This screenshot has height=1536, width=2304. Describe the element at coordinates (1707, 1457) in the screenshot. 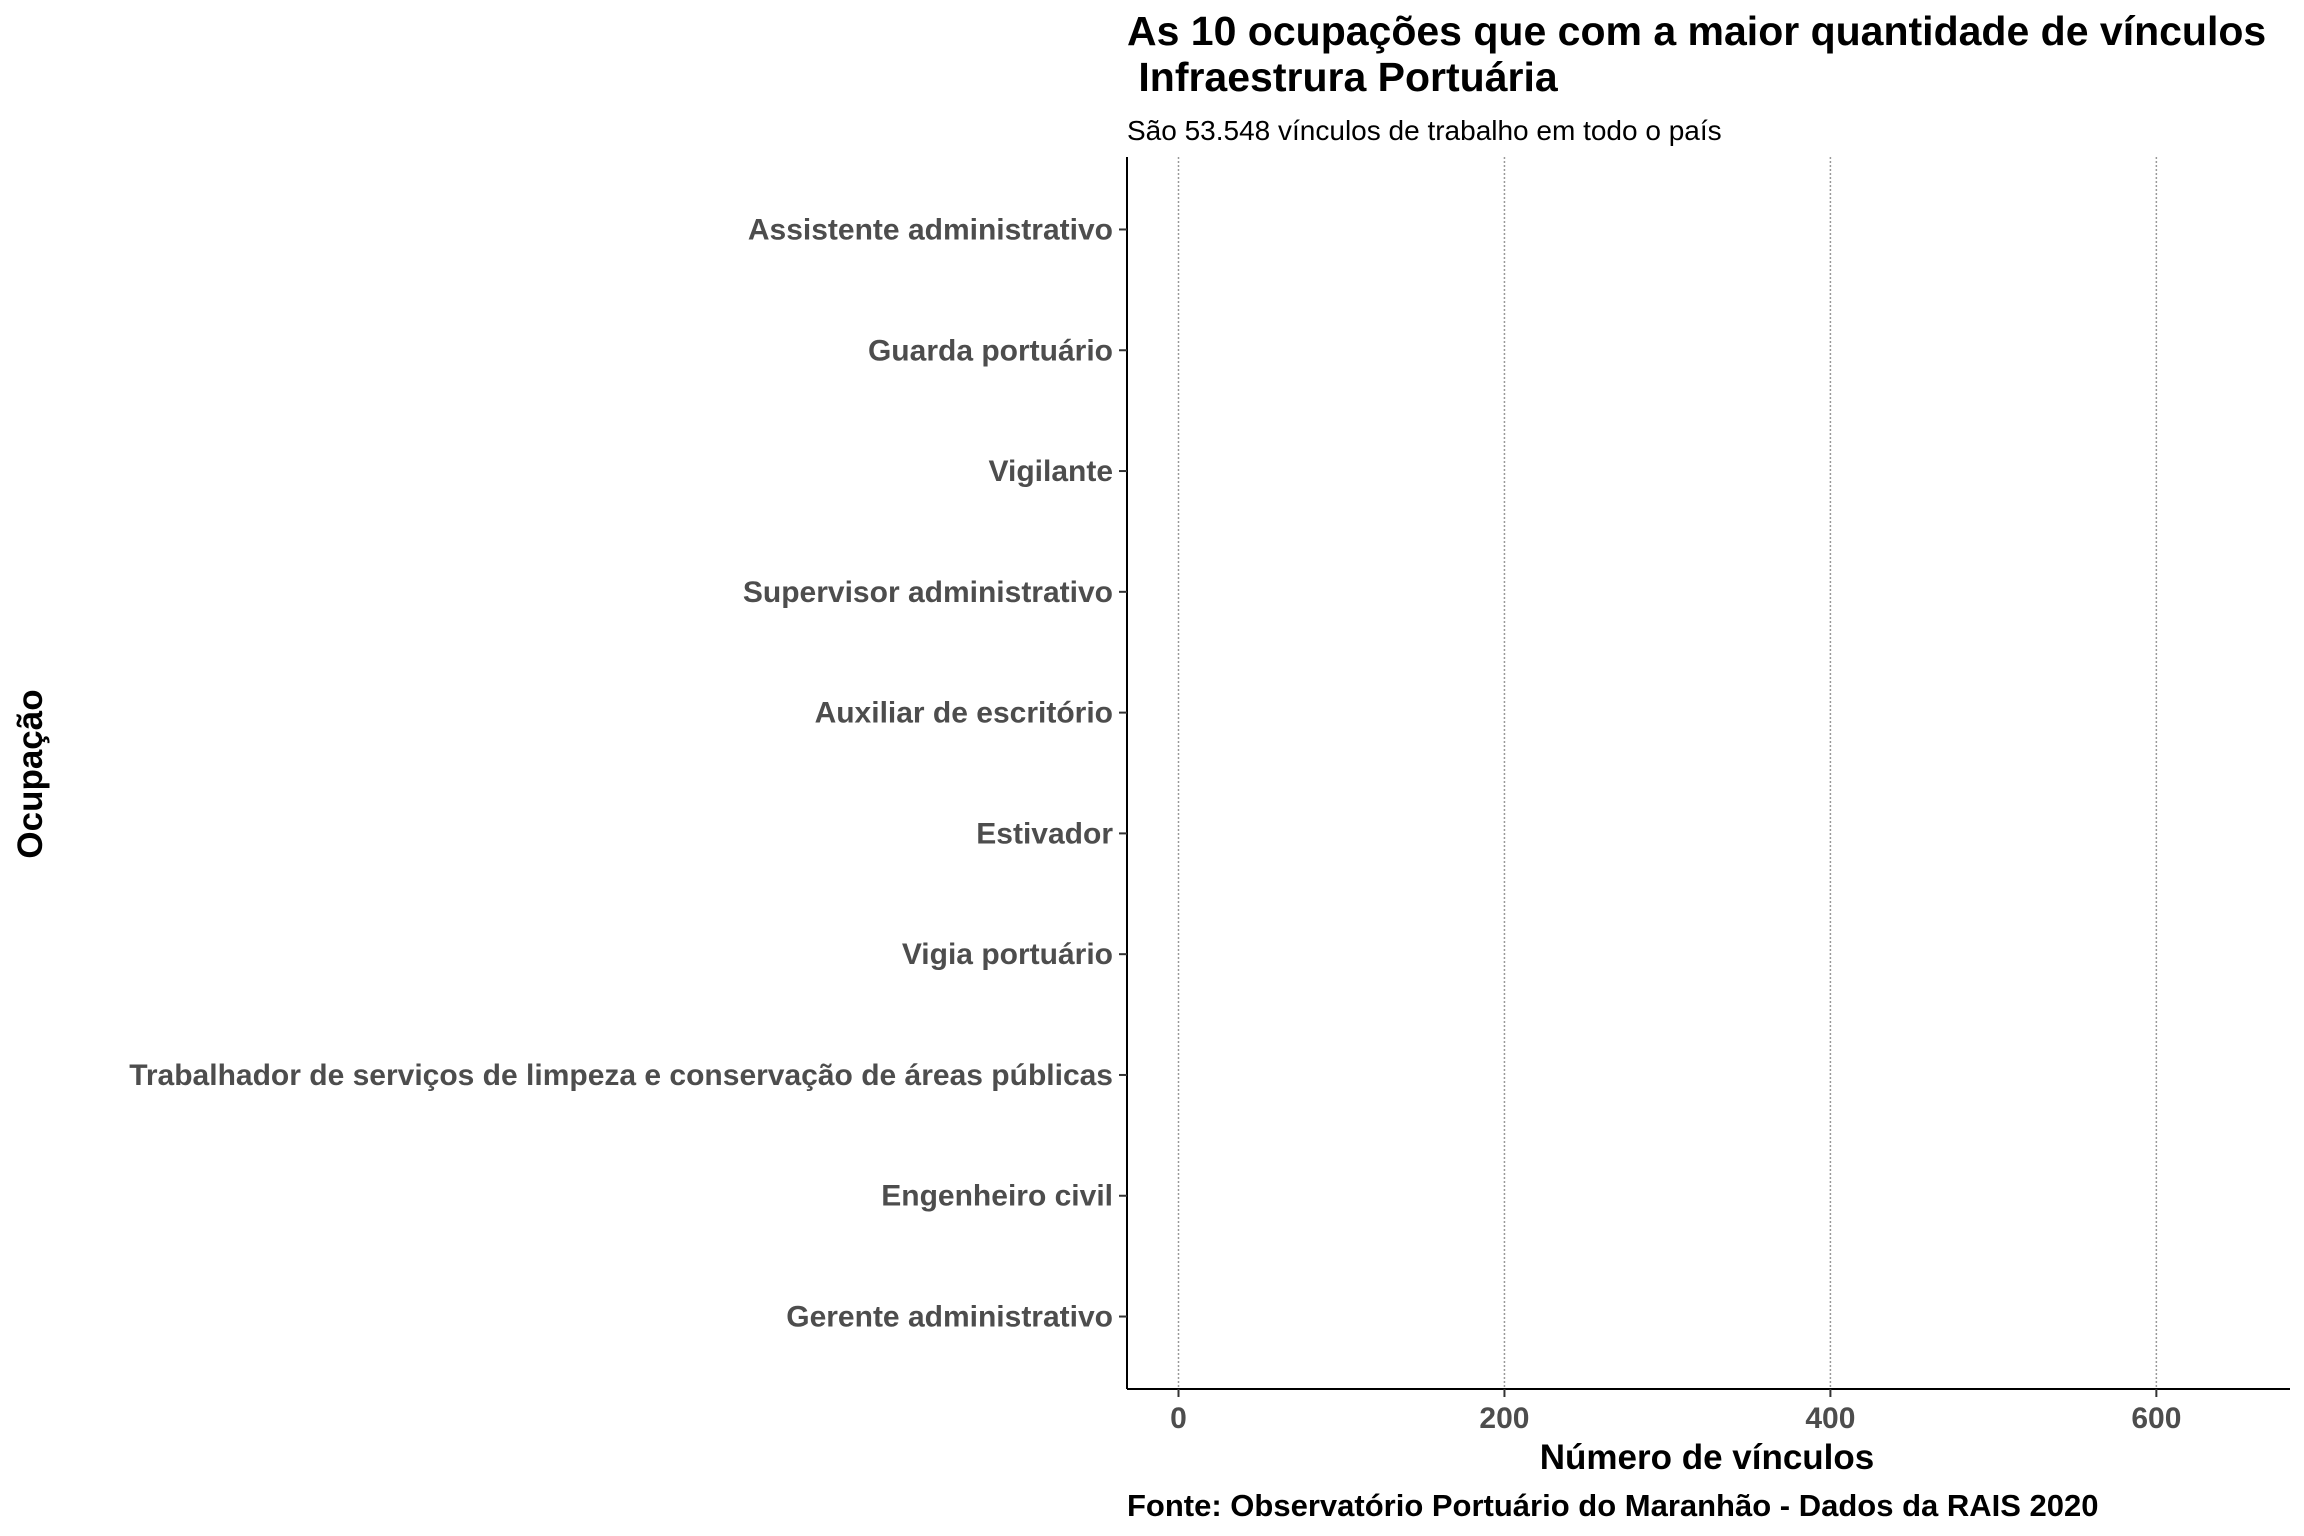

I see `x-axis-title: Número de vínculos` at that location.